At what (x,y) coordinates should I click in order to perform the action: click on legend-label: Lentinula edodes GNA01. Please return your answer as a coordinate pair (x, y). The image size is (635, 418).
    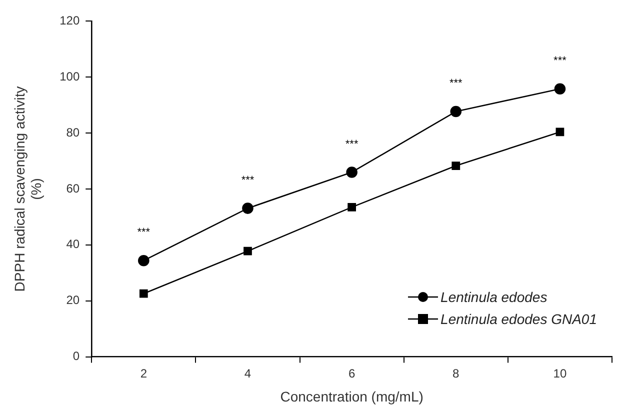
    Looking at the image, I should click on (518, 319).